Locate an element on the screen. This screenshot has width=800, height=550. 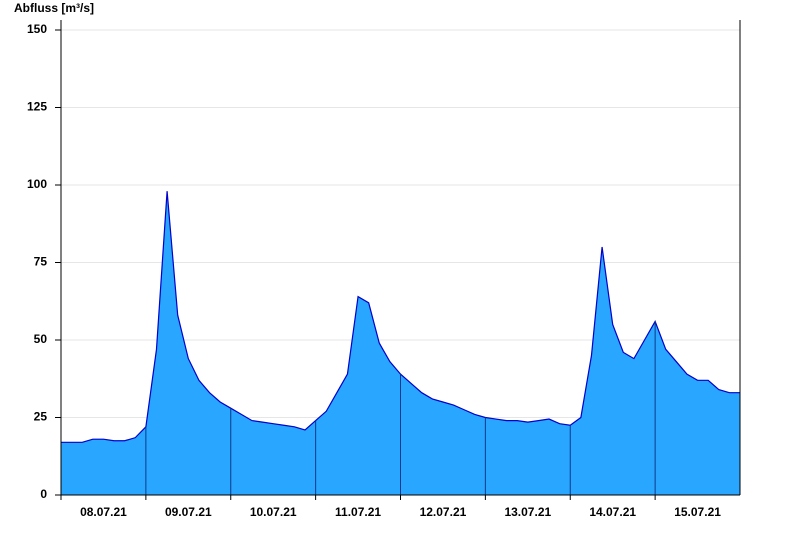
x-tick-label: 10.07.21 is located at coordinates (273, 512).